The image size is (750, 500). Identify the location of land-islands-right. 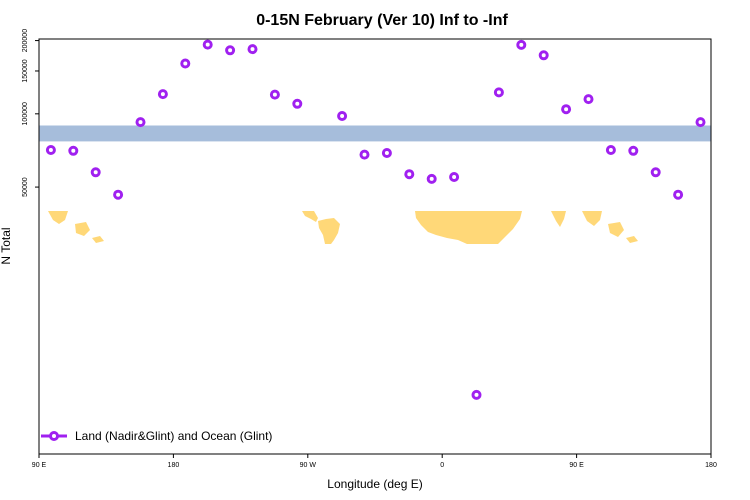
(632, 239).